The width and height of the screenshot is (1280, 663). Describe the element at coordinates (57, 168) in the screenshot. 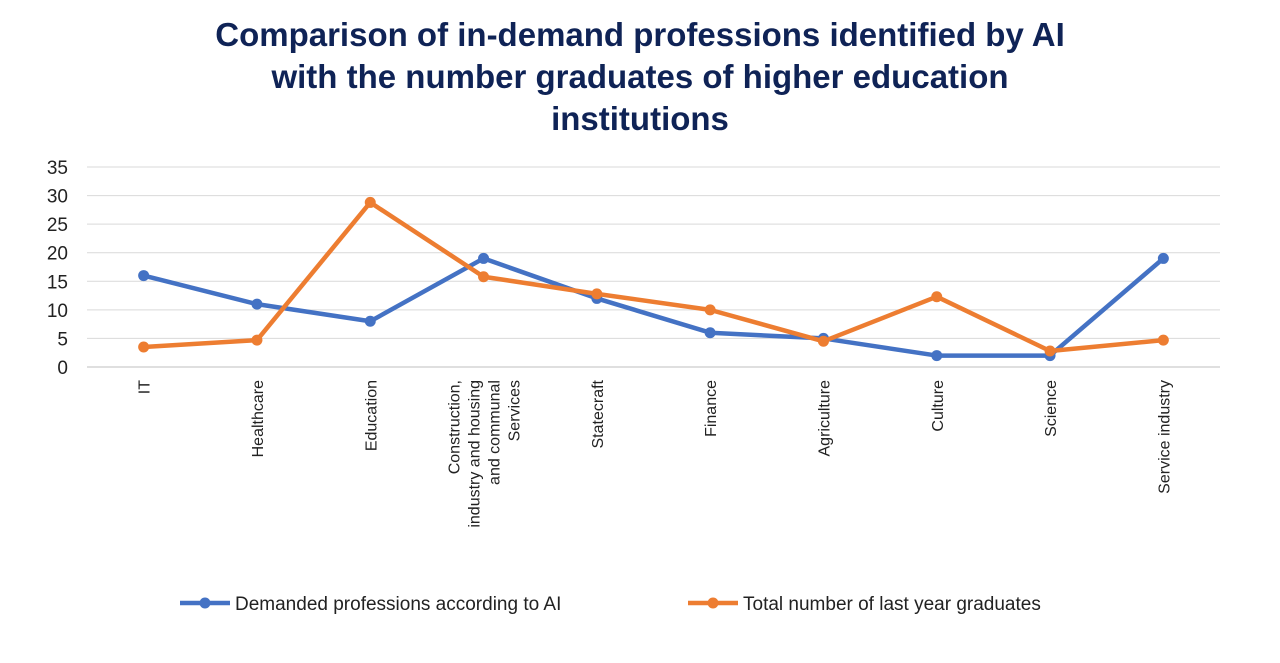

I see `y-tick-label: 35` at that location.